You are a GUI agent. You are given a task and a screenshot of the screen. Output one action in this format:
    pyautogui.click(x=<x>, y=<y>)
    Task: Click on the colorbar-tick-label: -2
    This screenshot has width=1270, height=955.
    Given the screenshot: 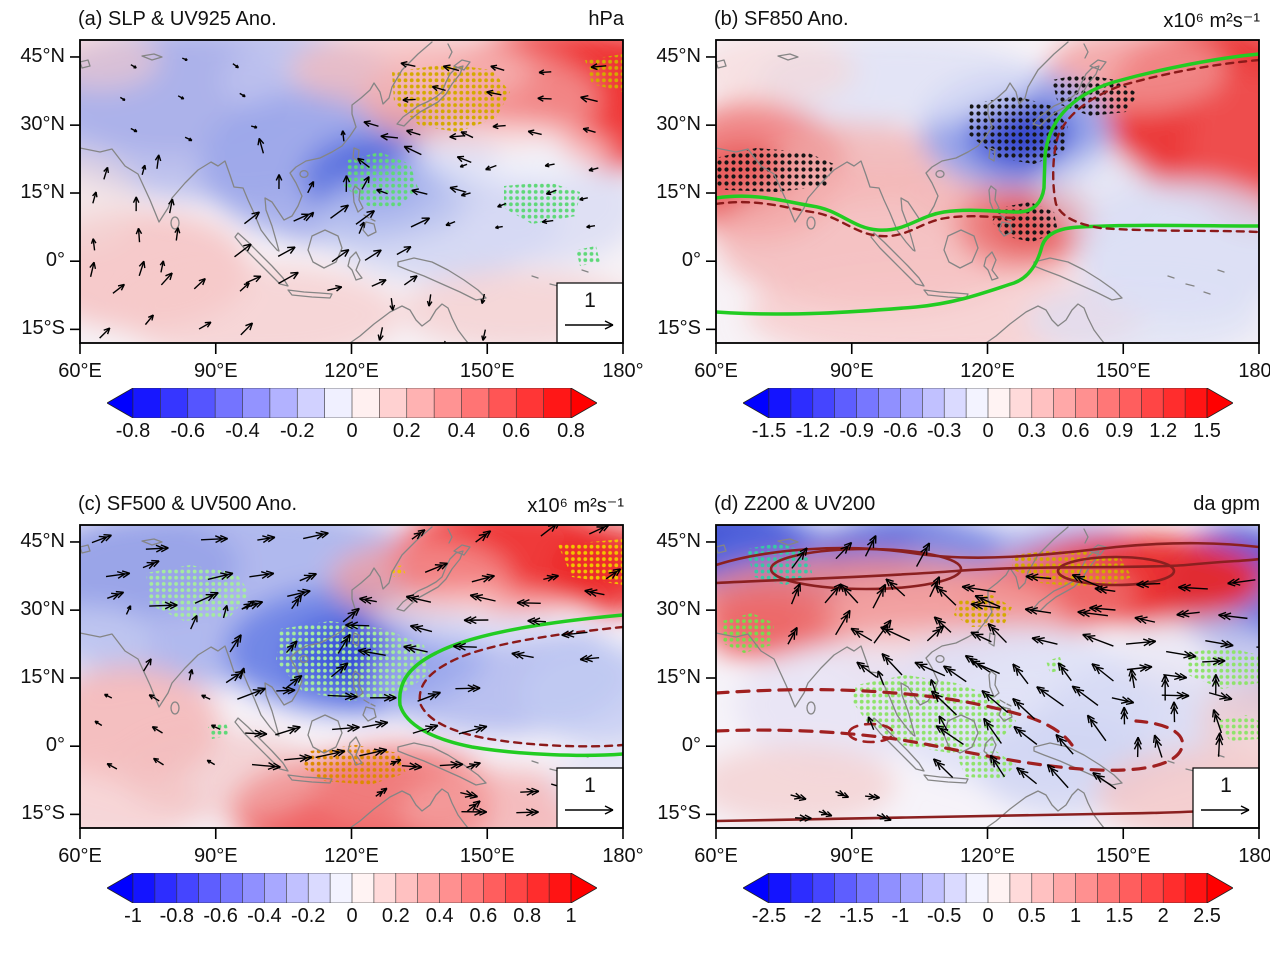 What is the action you would take?
    pyautogui.click(x=812, y=916)
    